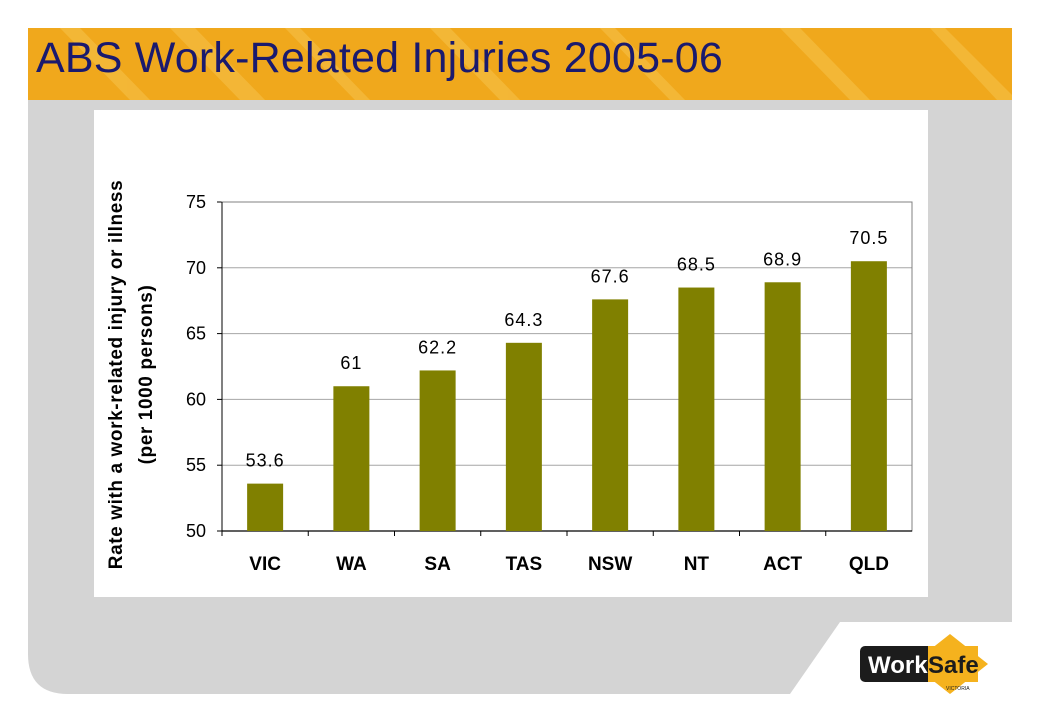  I want to click on y-tick-label: 60, so click(196, 399).